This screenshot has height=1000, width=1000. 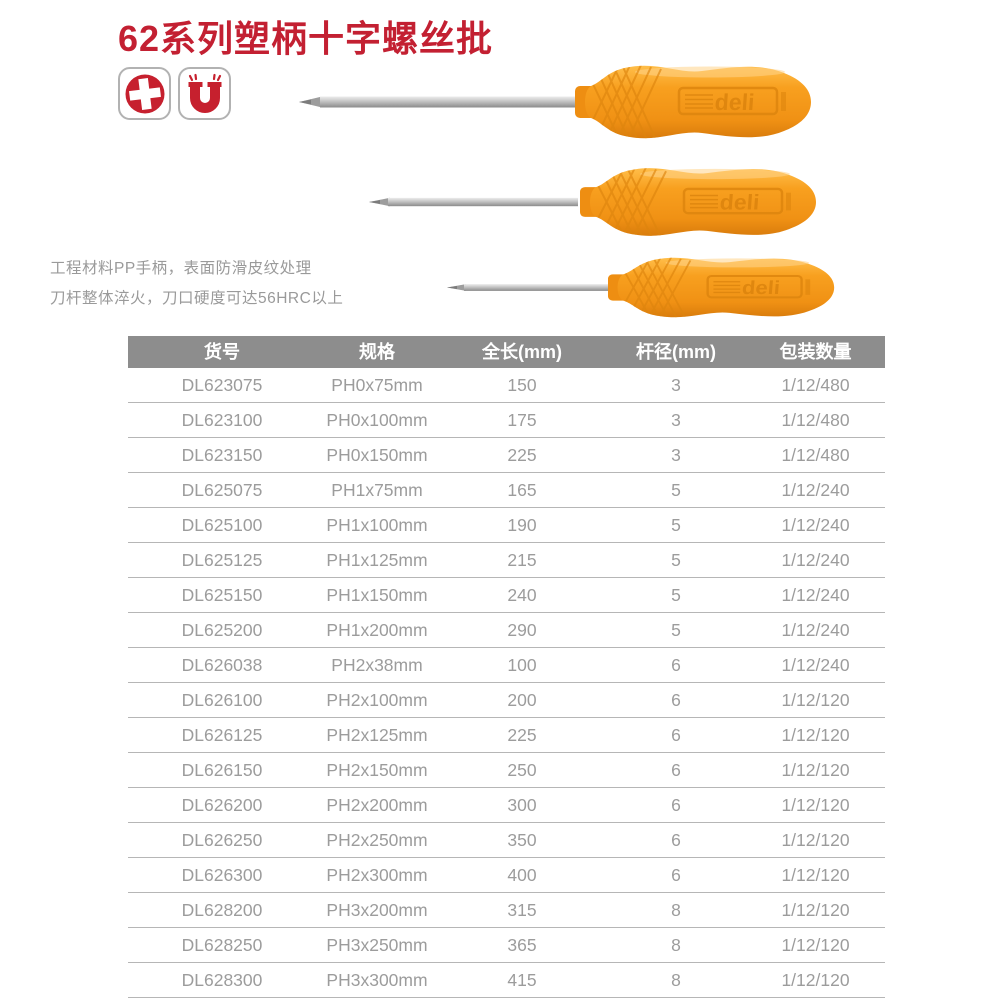 What do you see at coordinates (522, 665) in the screenshot?
I see `table-cell: 100` at bounding box center [522, 665].